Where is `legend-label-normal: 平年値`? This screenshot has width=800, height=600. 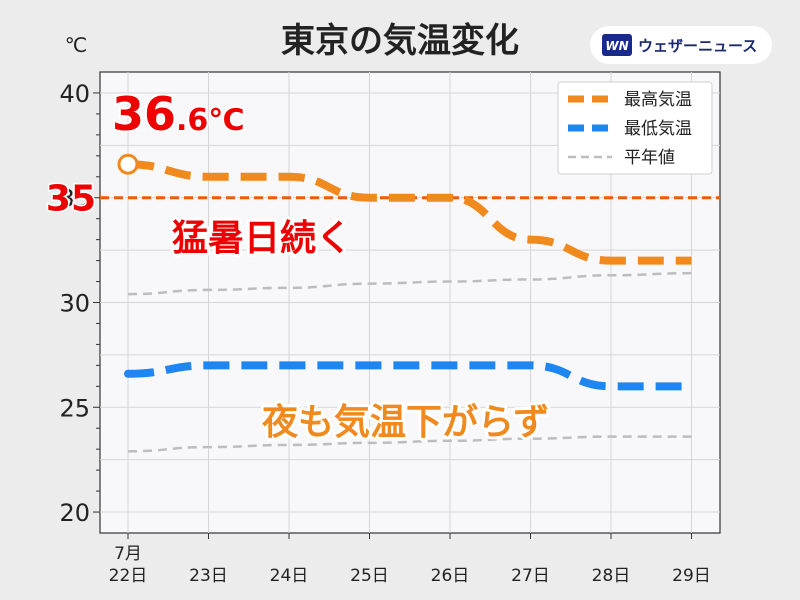
legend-label-normal: 平年値 is located at coordinates (649, 158).